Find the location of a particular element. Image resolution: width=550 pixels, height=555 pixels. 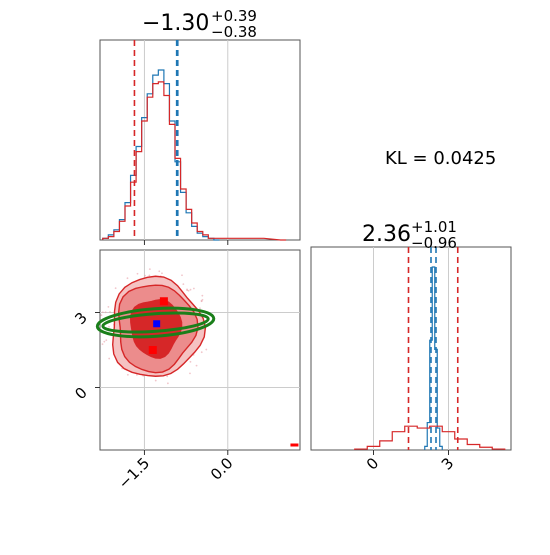

panel-1-frame is located at coordinates (200, 140).